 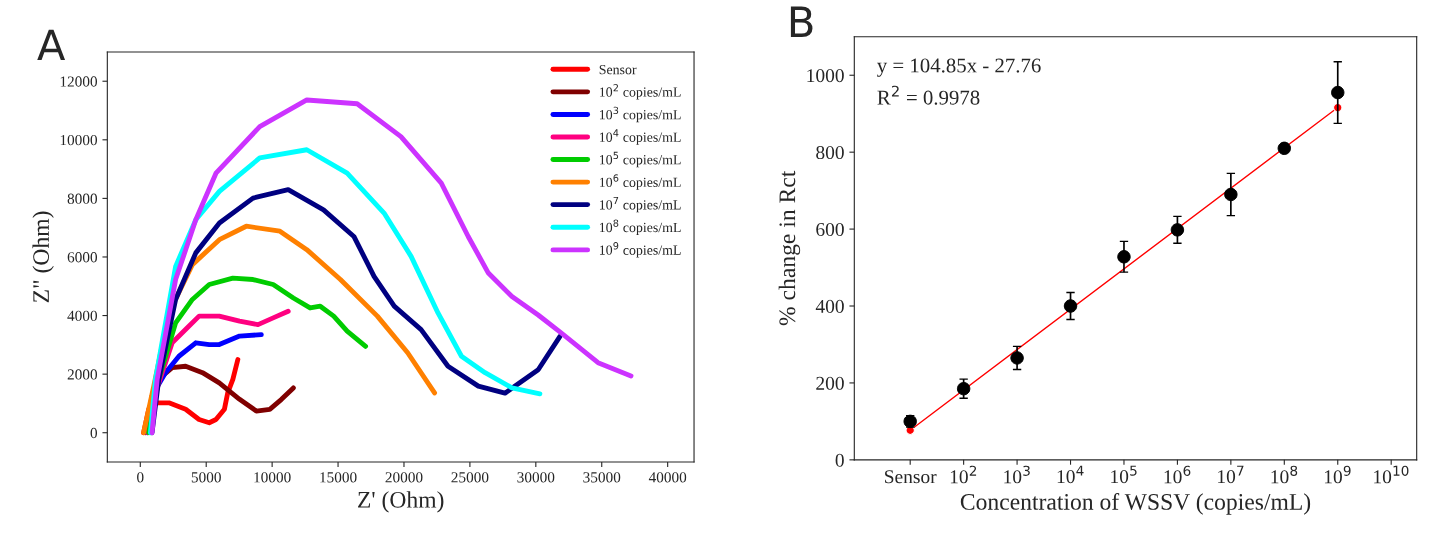 What do you see at coordinates (667, 477) in the screenshot?
I see `x-tick-label: 40000` at bounding box center [667, 477].